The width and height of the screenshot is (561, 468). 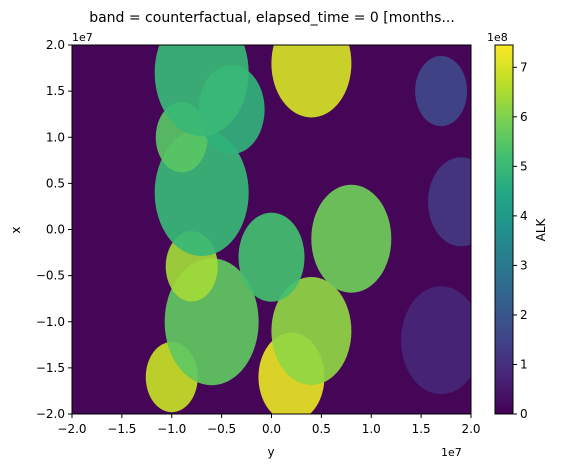 What do you see at coordinates (16, 229) in the screenshot?
I see `y-axis-label: x` at bounding box center [16, 229].